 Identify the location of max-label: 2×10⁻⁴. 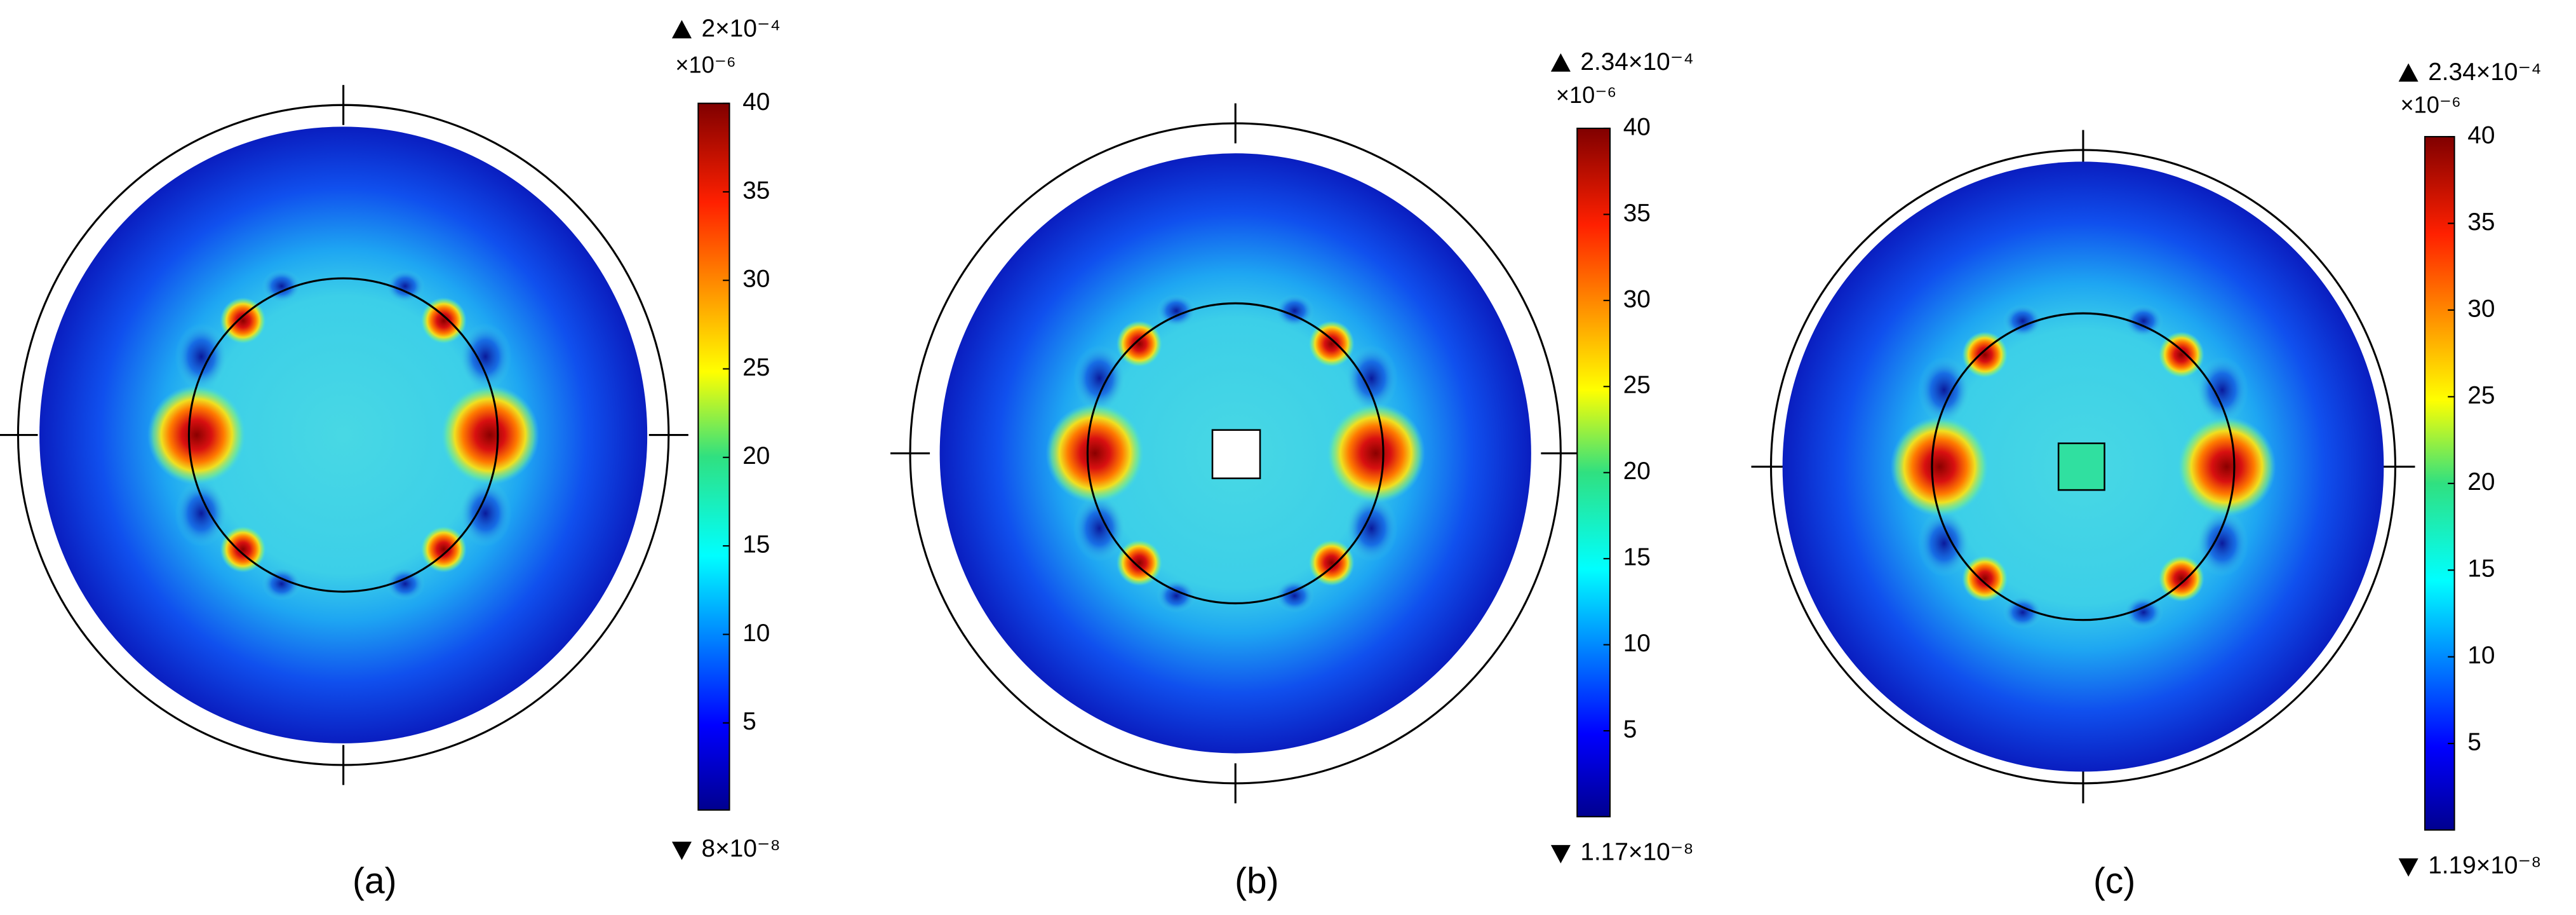
(741, 28).